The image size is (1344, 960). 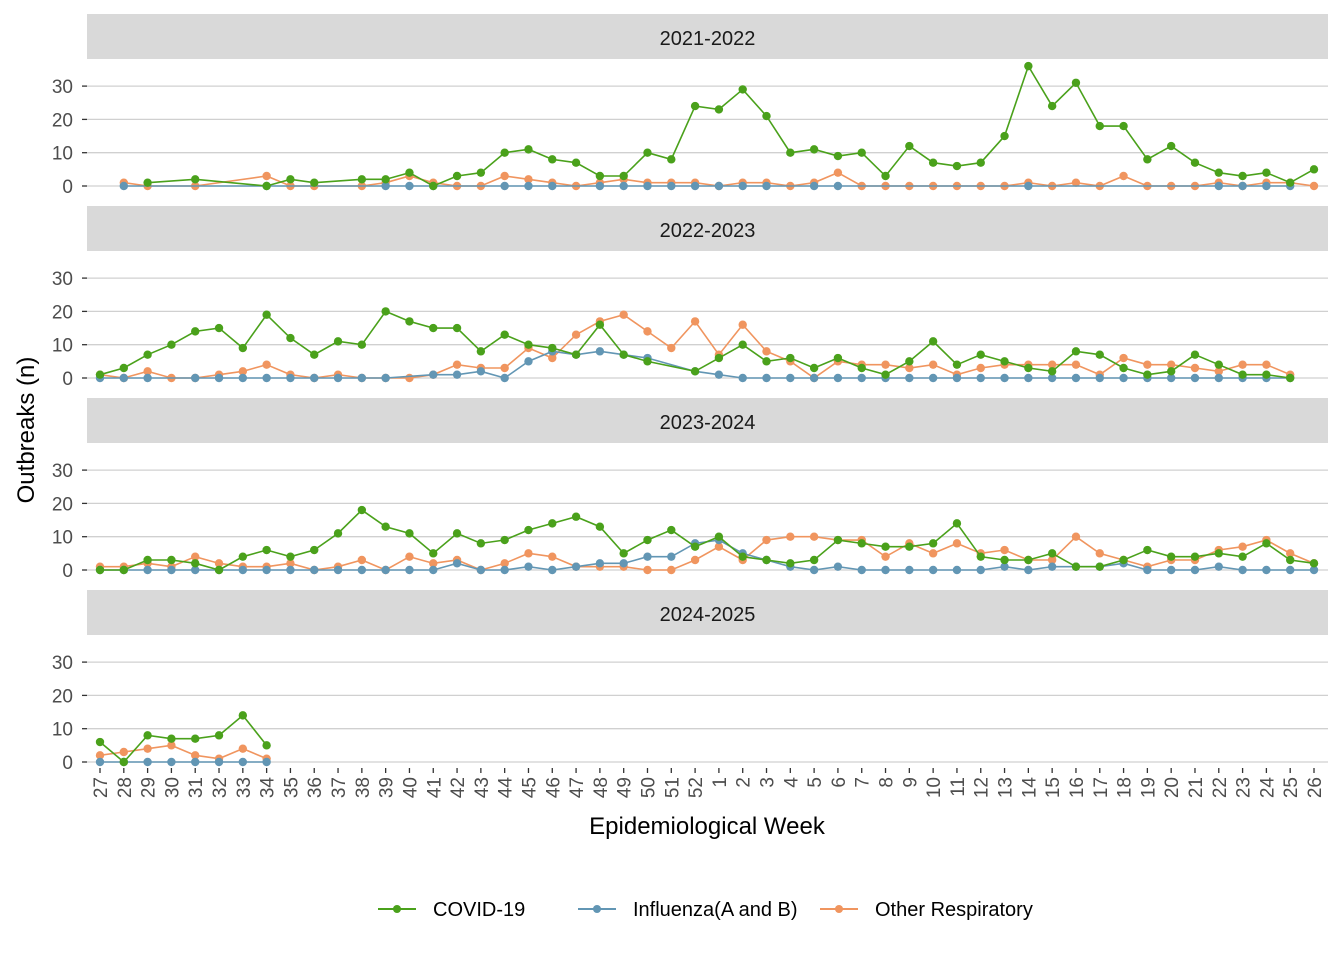 I want to click on x-tick-label: 35, so click(x=291, y=787).